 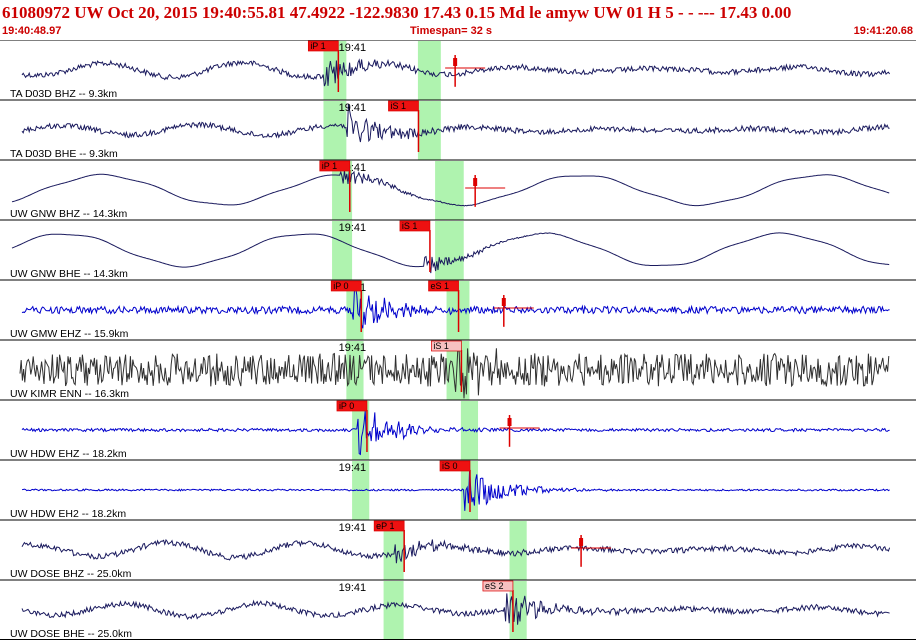 I want to click on trace-row: 19:41 iS 1 UW GNW BHE -- 14.3km, so click(x=458, y=249).